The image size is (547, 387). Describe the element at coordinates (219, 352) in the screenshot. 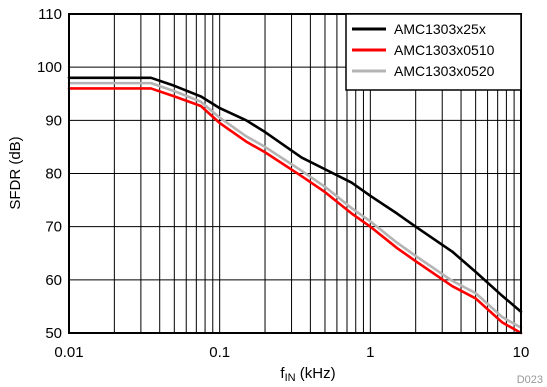

I see `x-tick-label: 0.1` at that location.